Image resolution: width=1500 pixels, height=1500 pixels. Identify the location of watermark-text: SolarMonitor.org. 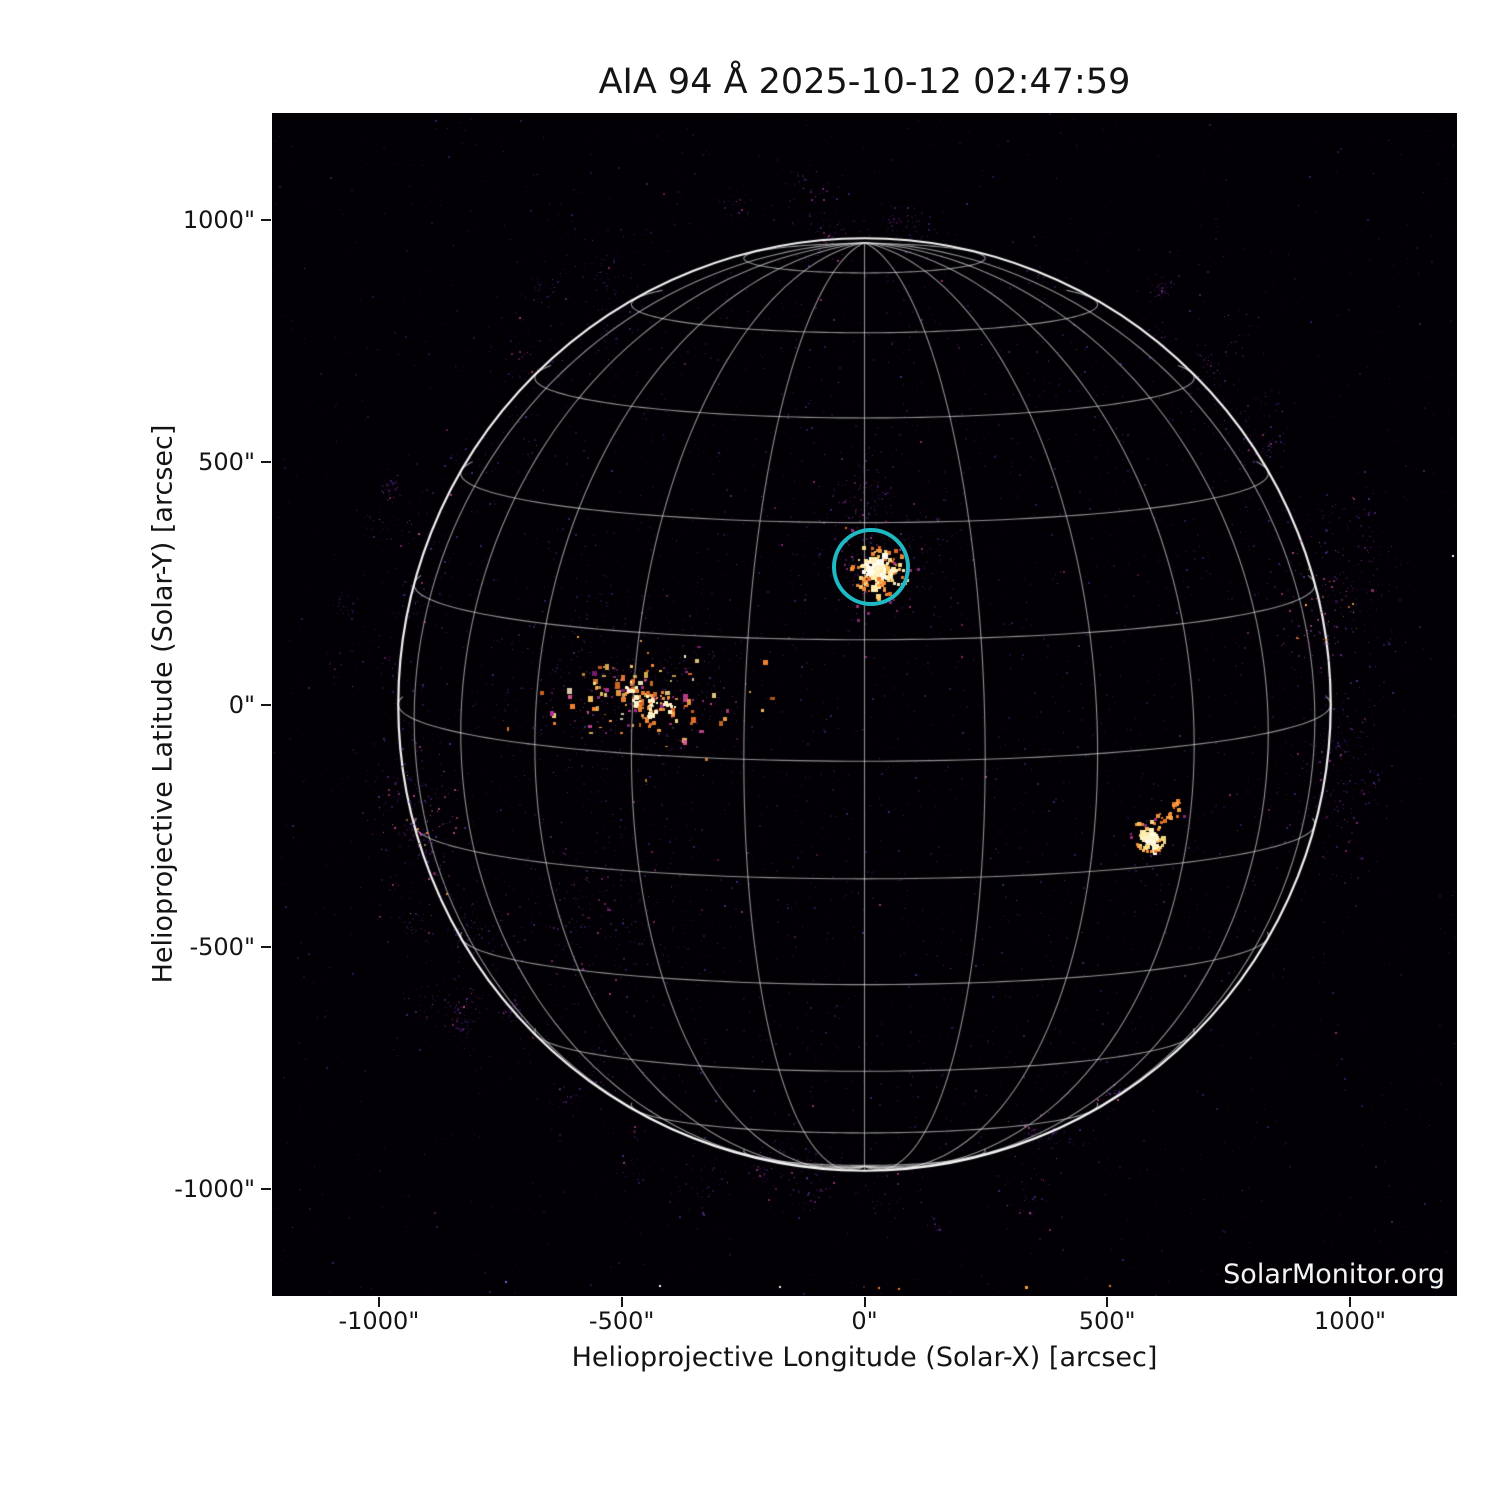
(1334, 1274).